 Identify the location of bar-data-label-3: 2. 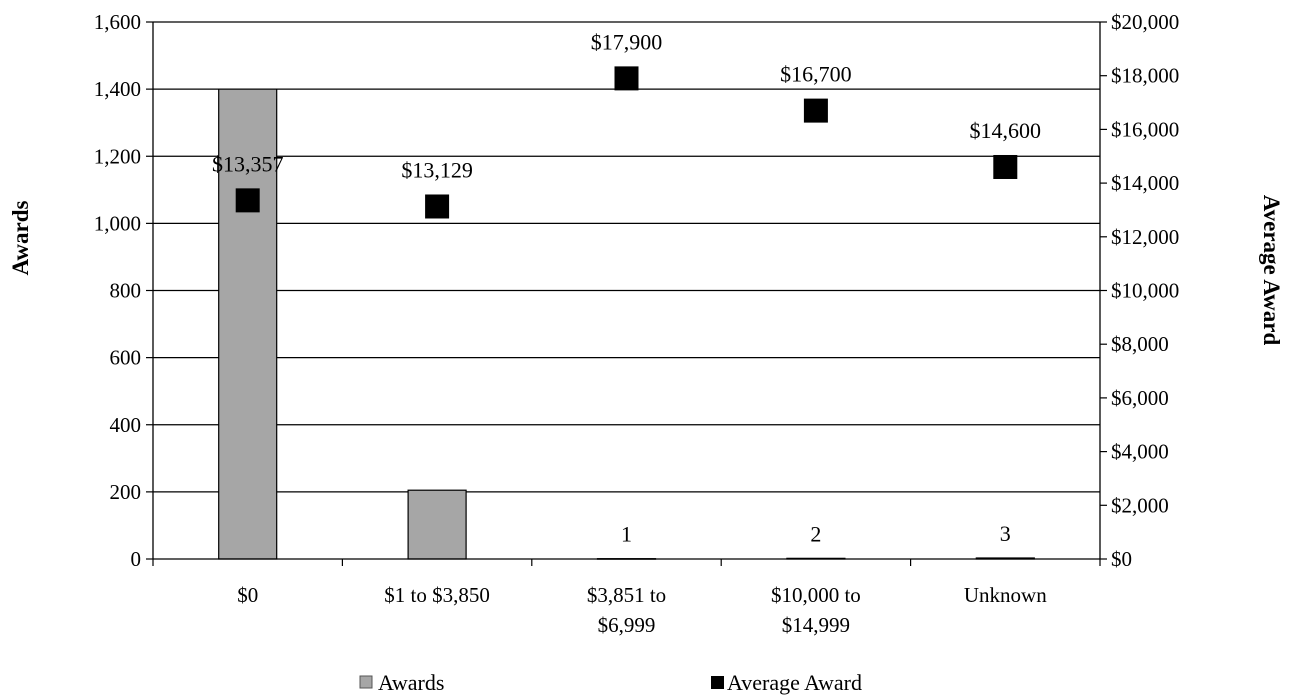
(815, 533).